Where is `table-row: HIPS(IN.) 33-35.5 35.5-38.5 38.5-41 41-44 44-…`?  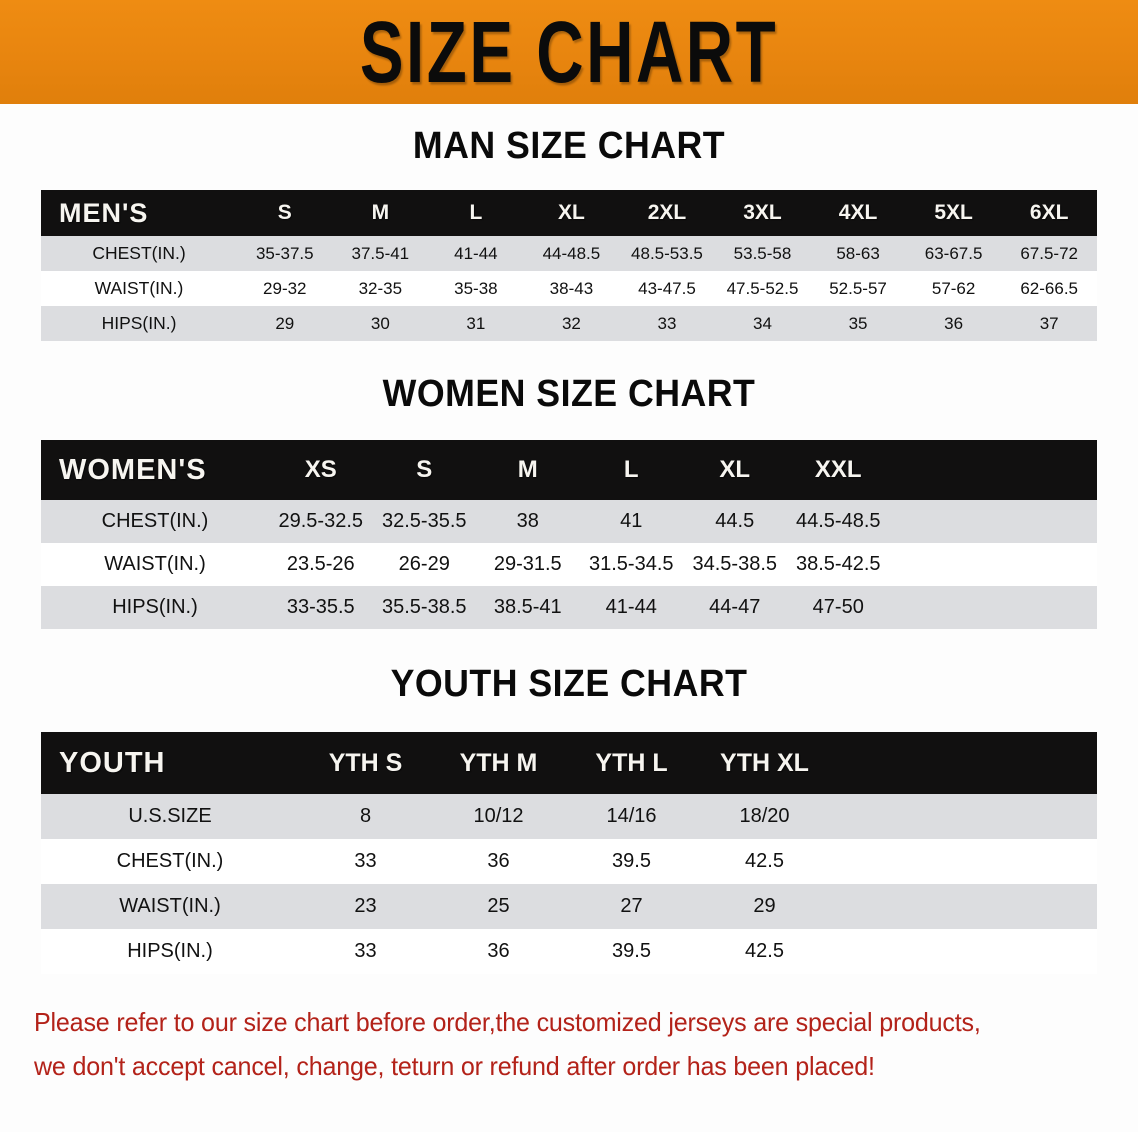
table-row: HIPS(IN.) 33-35.5 35.5-38.5 38.5-41 41-44 44-… is located at coordinates (569, 607).